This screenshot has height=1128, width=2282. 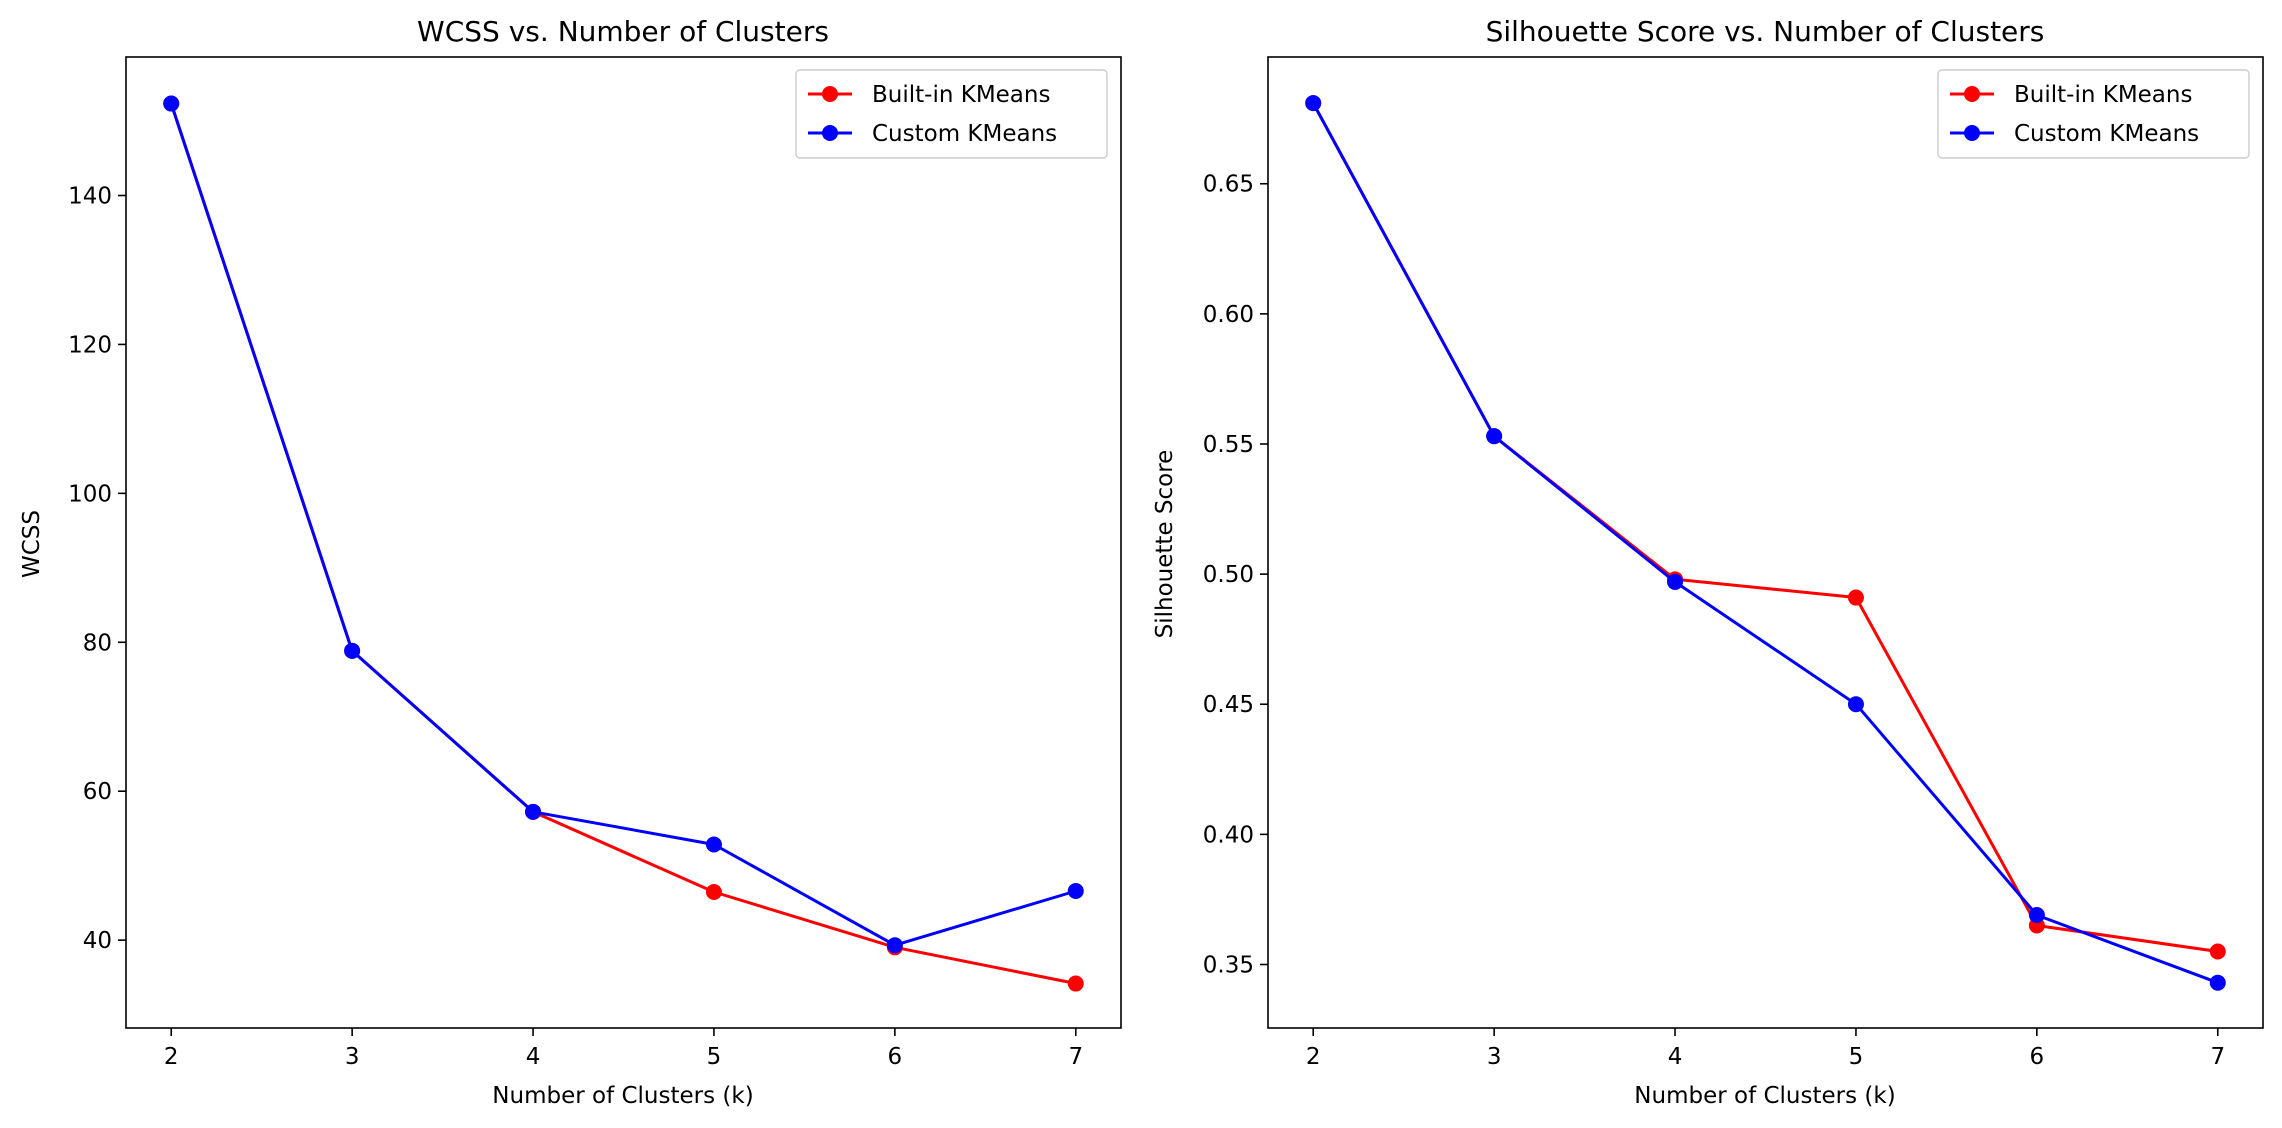 What do you see at coordinates (1228, 315) in the screenshot?
I see `silhouette-y-tick-label: 0.60` at bounding box center [1228, 315].